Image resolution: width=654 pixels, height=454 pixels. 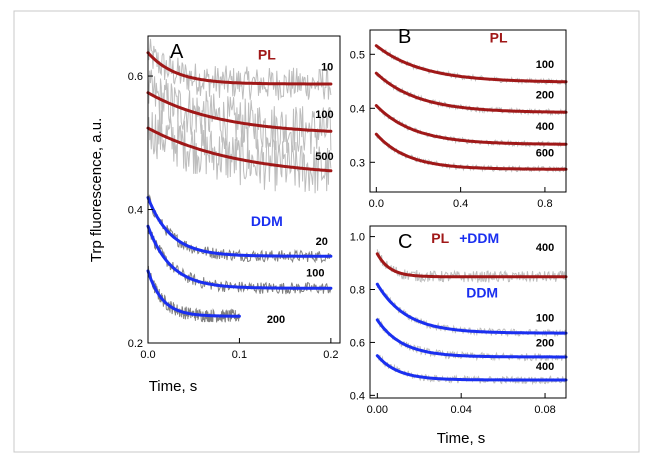 I want to click on y-tick-label: 0.5, so click(x=357, y=55).